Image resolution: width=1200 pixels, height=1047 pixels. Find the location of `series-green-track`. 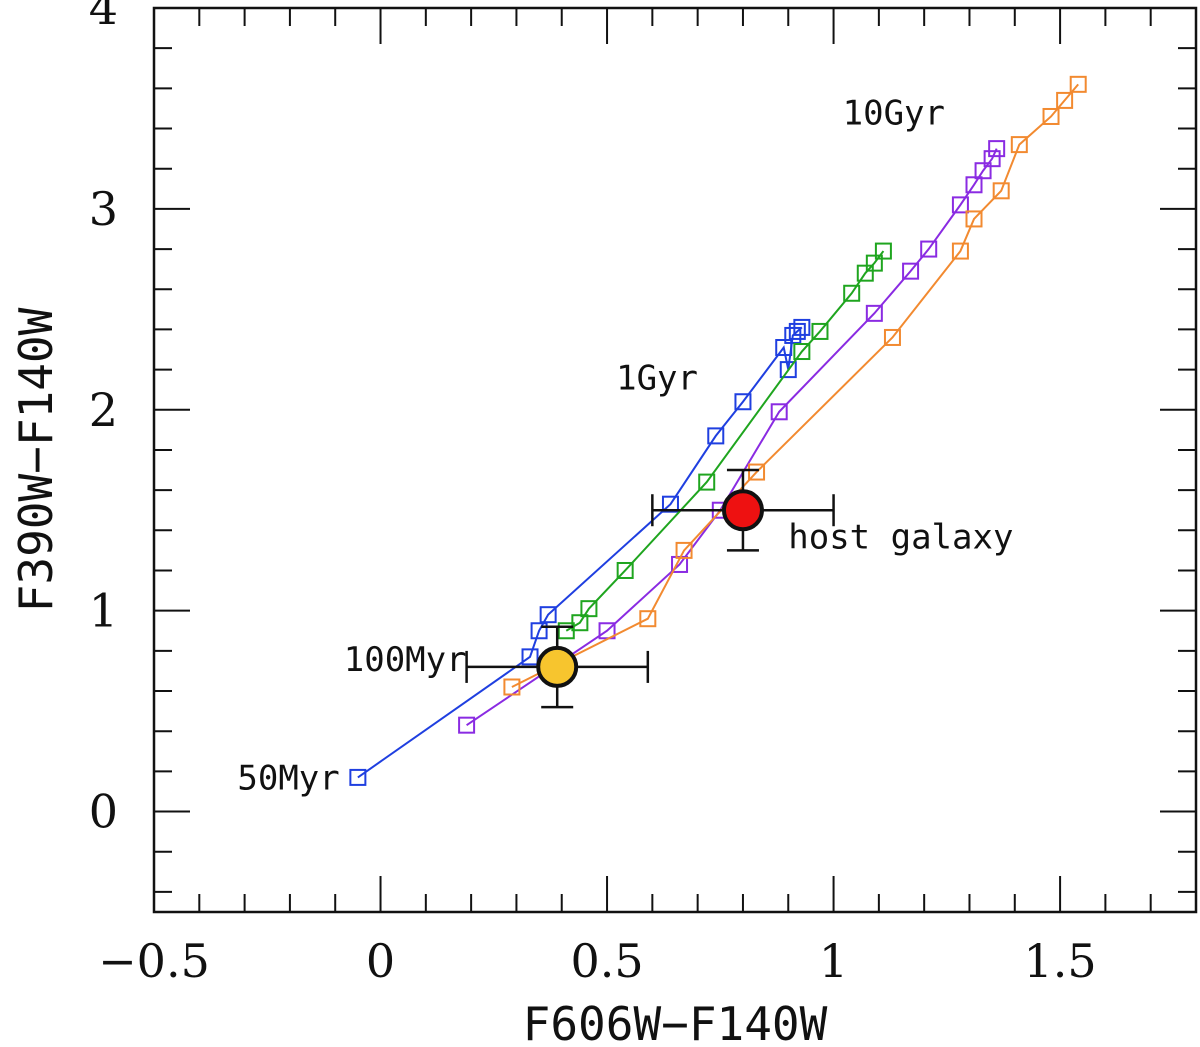

series-green-track is located at coordinates (724, 441).